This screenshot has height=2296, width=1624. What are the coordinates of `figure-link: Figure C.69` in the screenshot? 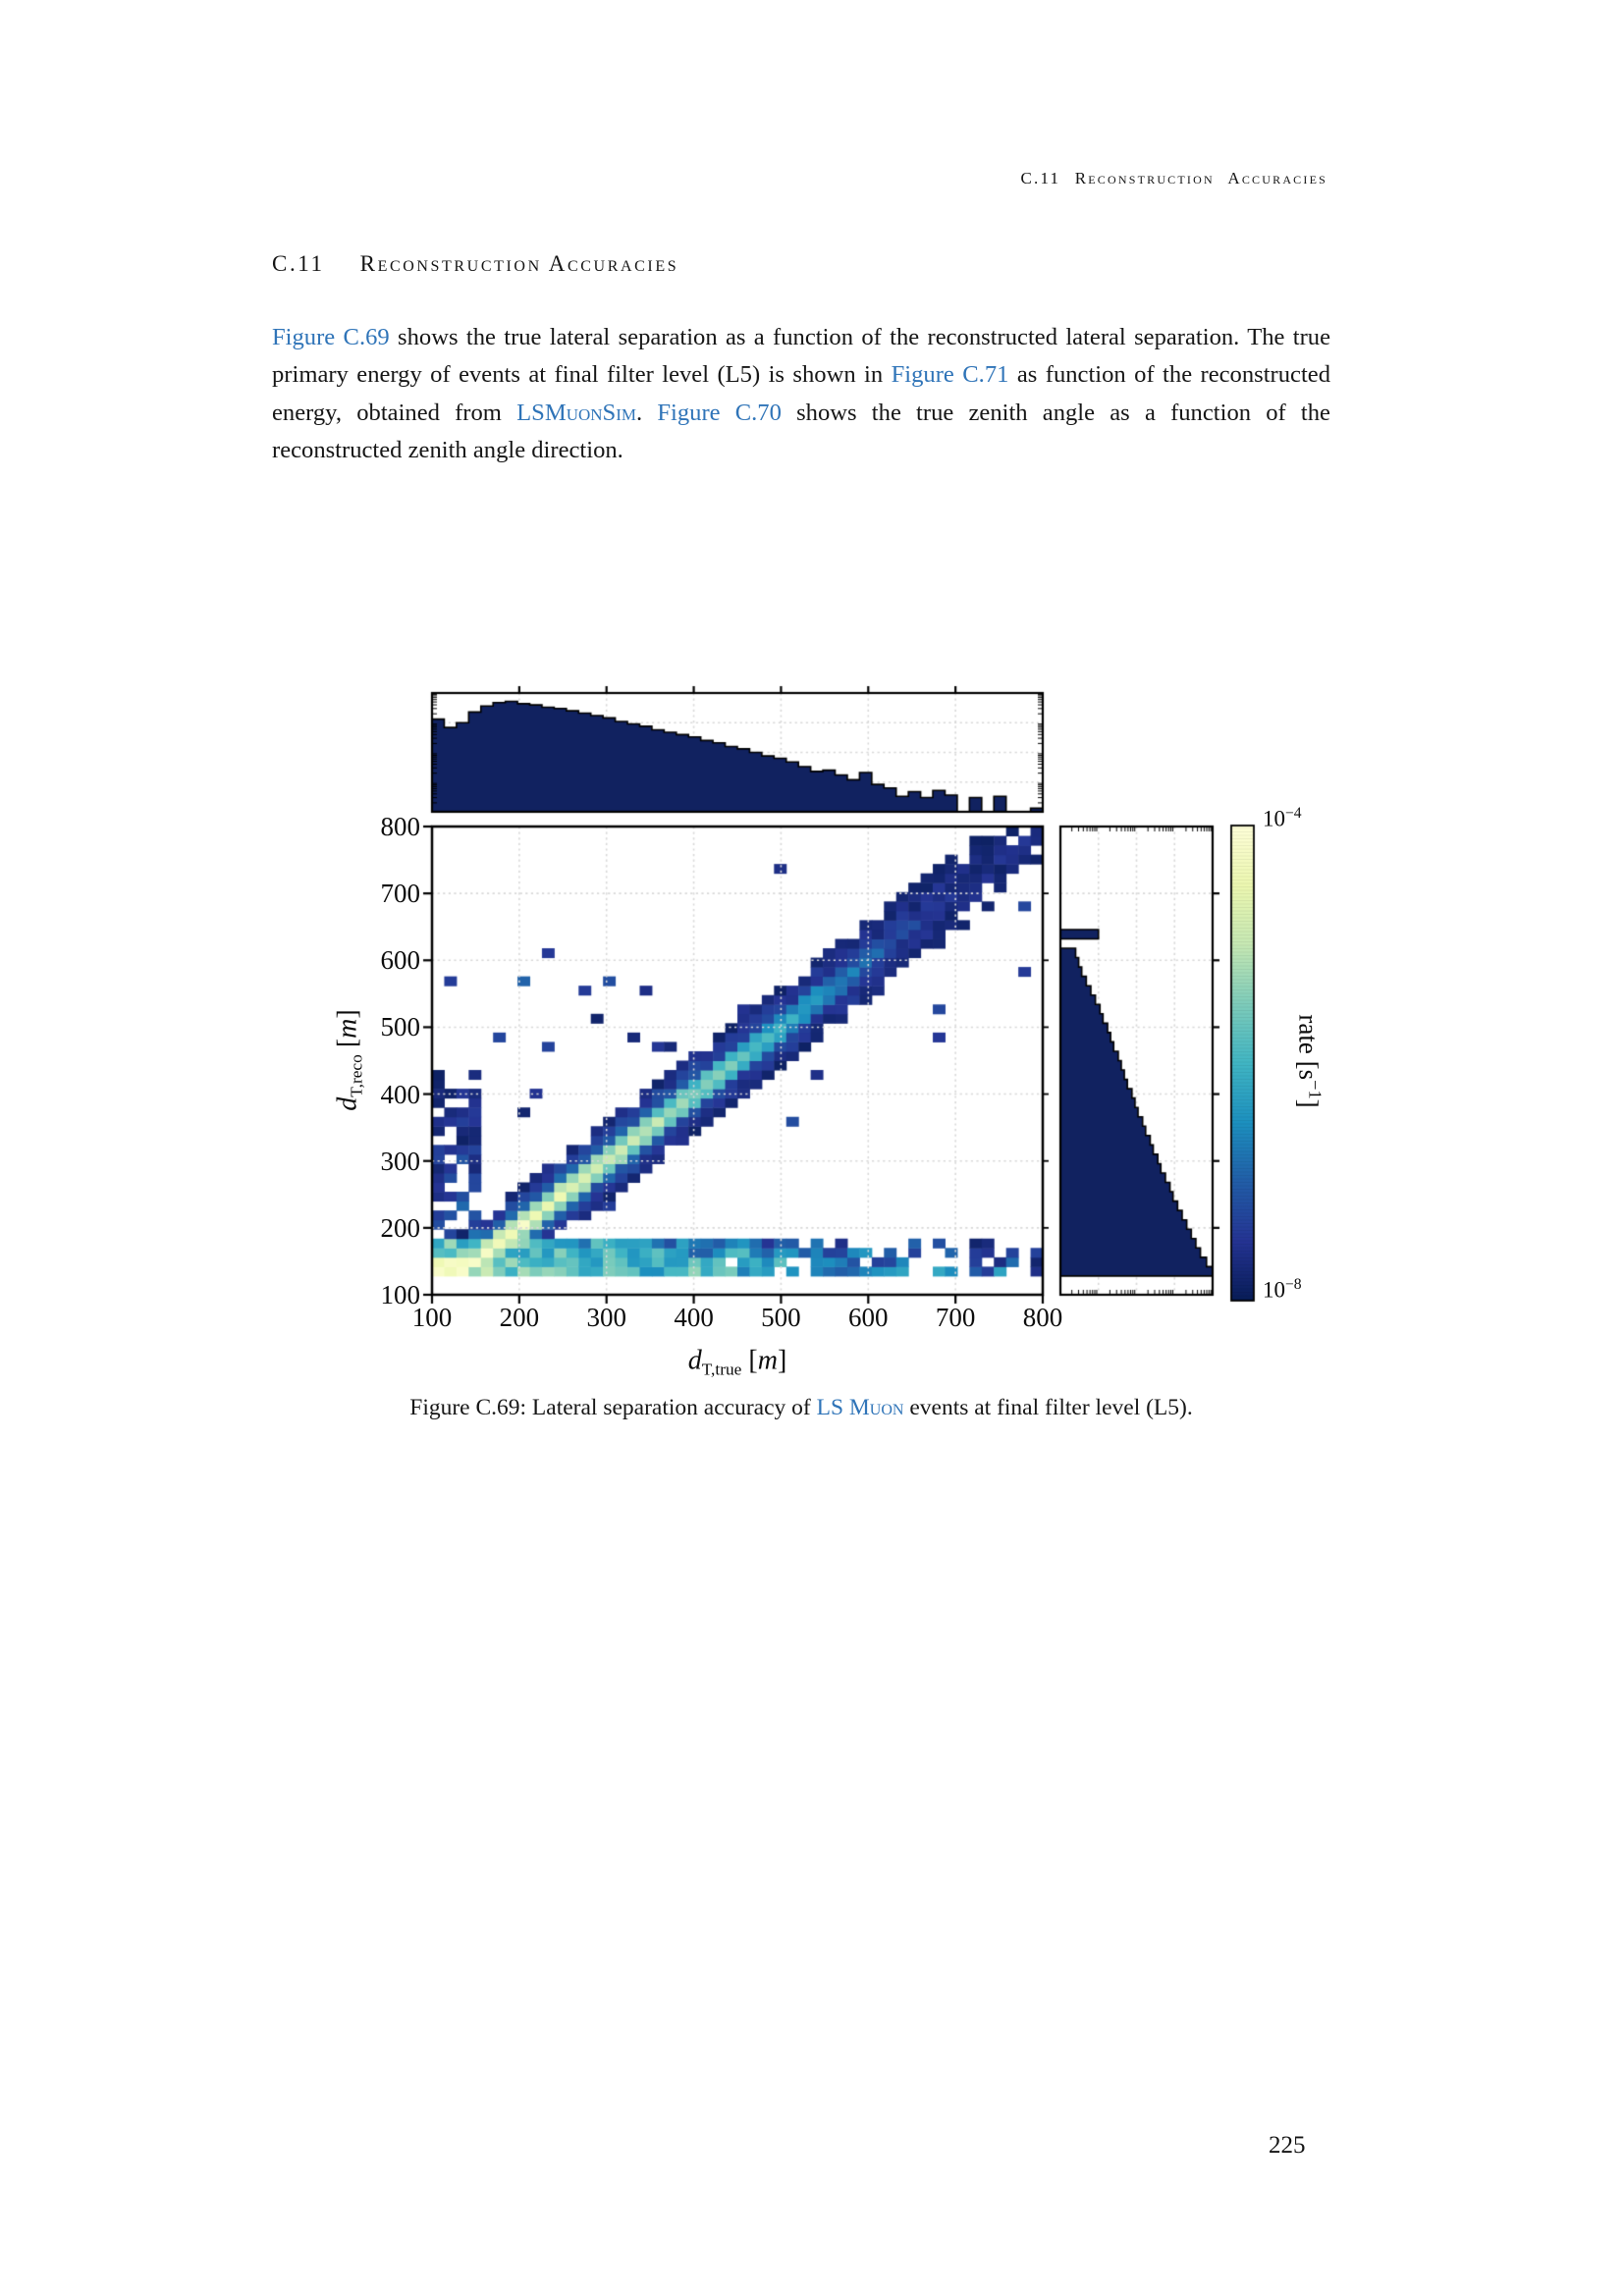 It's located at (331, 337).